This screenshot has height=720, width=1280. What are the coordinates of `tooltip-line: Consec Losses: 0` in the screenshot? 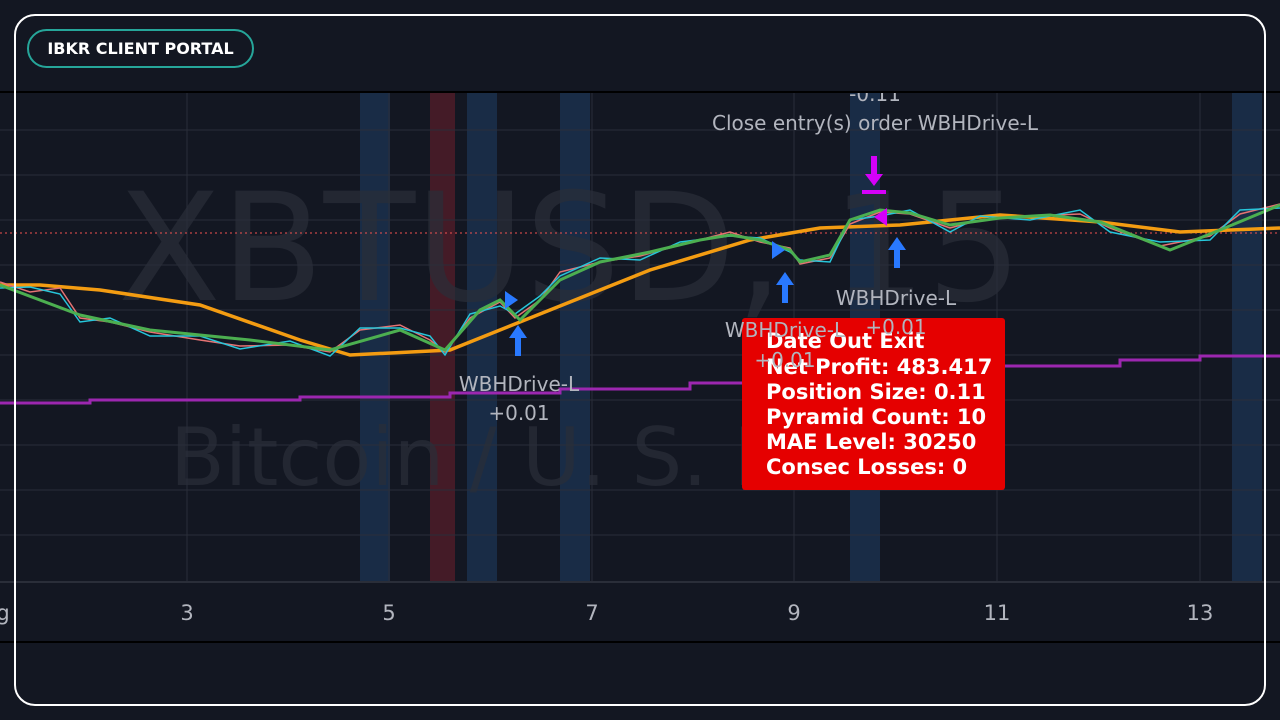 It's located at (866, 467).